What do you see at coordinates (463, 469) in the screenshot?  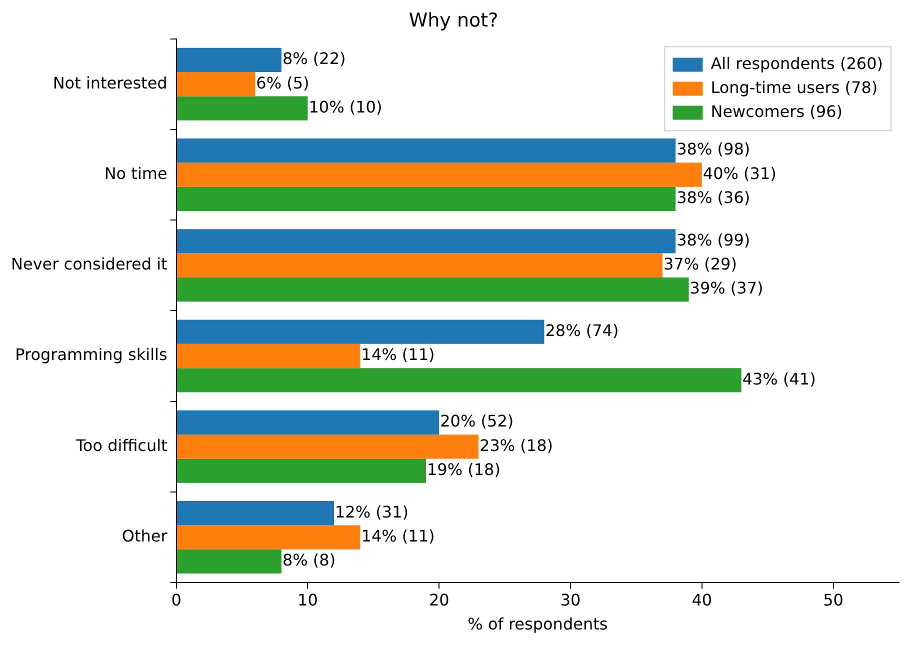 I see `data-label: 19% (18)` at bounding box center [463, 469].